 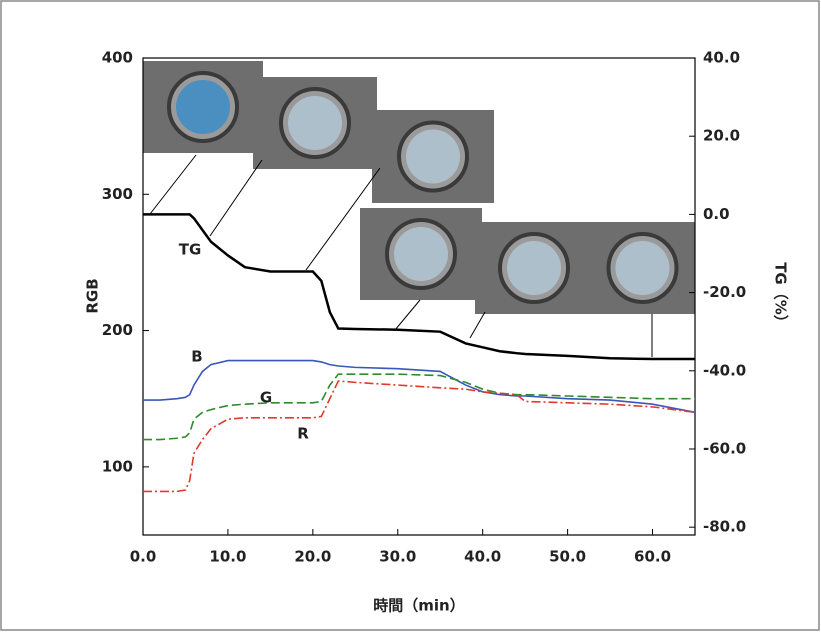 I want to click on x-tick-label: 10.0, so click(x=227, y=557).